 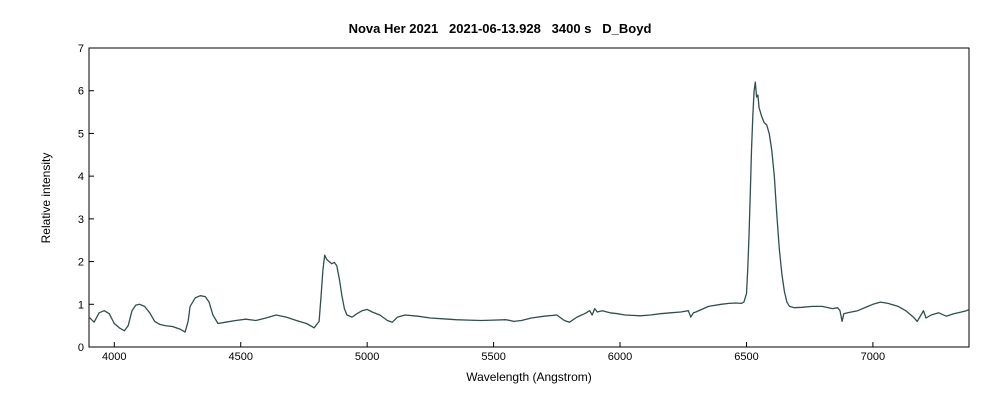 I want to click on x-tick-label: 4500, so click(x=240, y=357).